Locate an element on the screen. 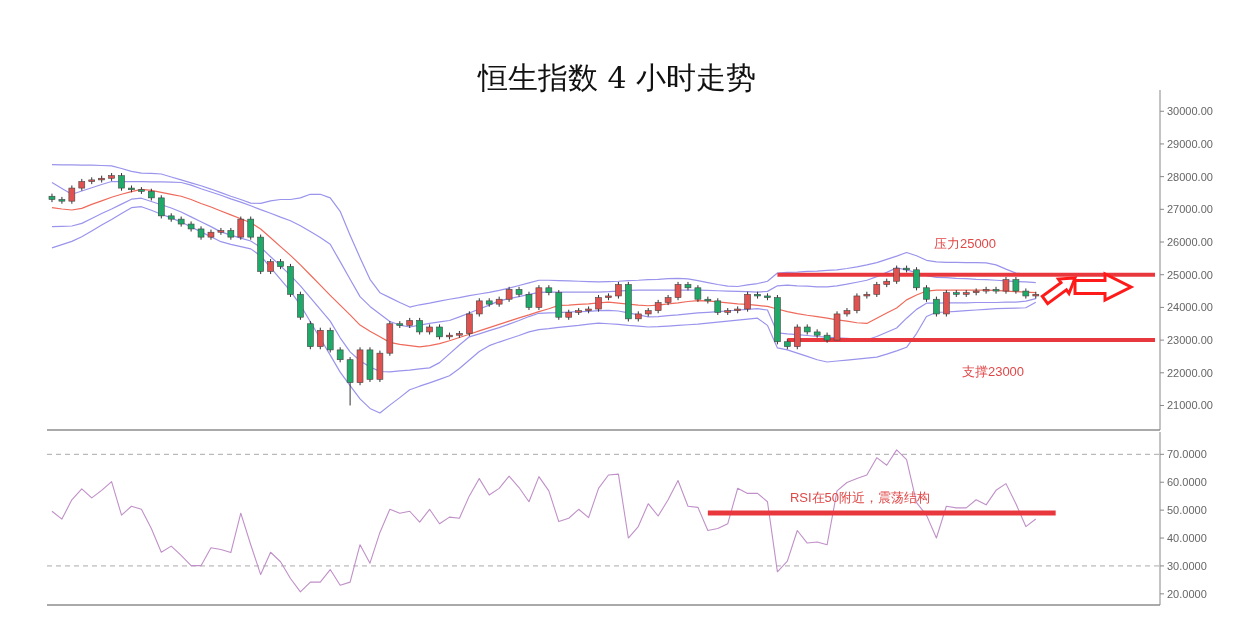 This screenshot has height=625, width=1235. y-tick-label: 25000.00 is located at coordinates (1190, 274).